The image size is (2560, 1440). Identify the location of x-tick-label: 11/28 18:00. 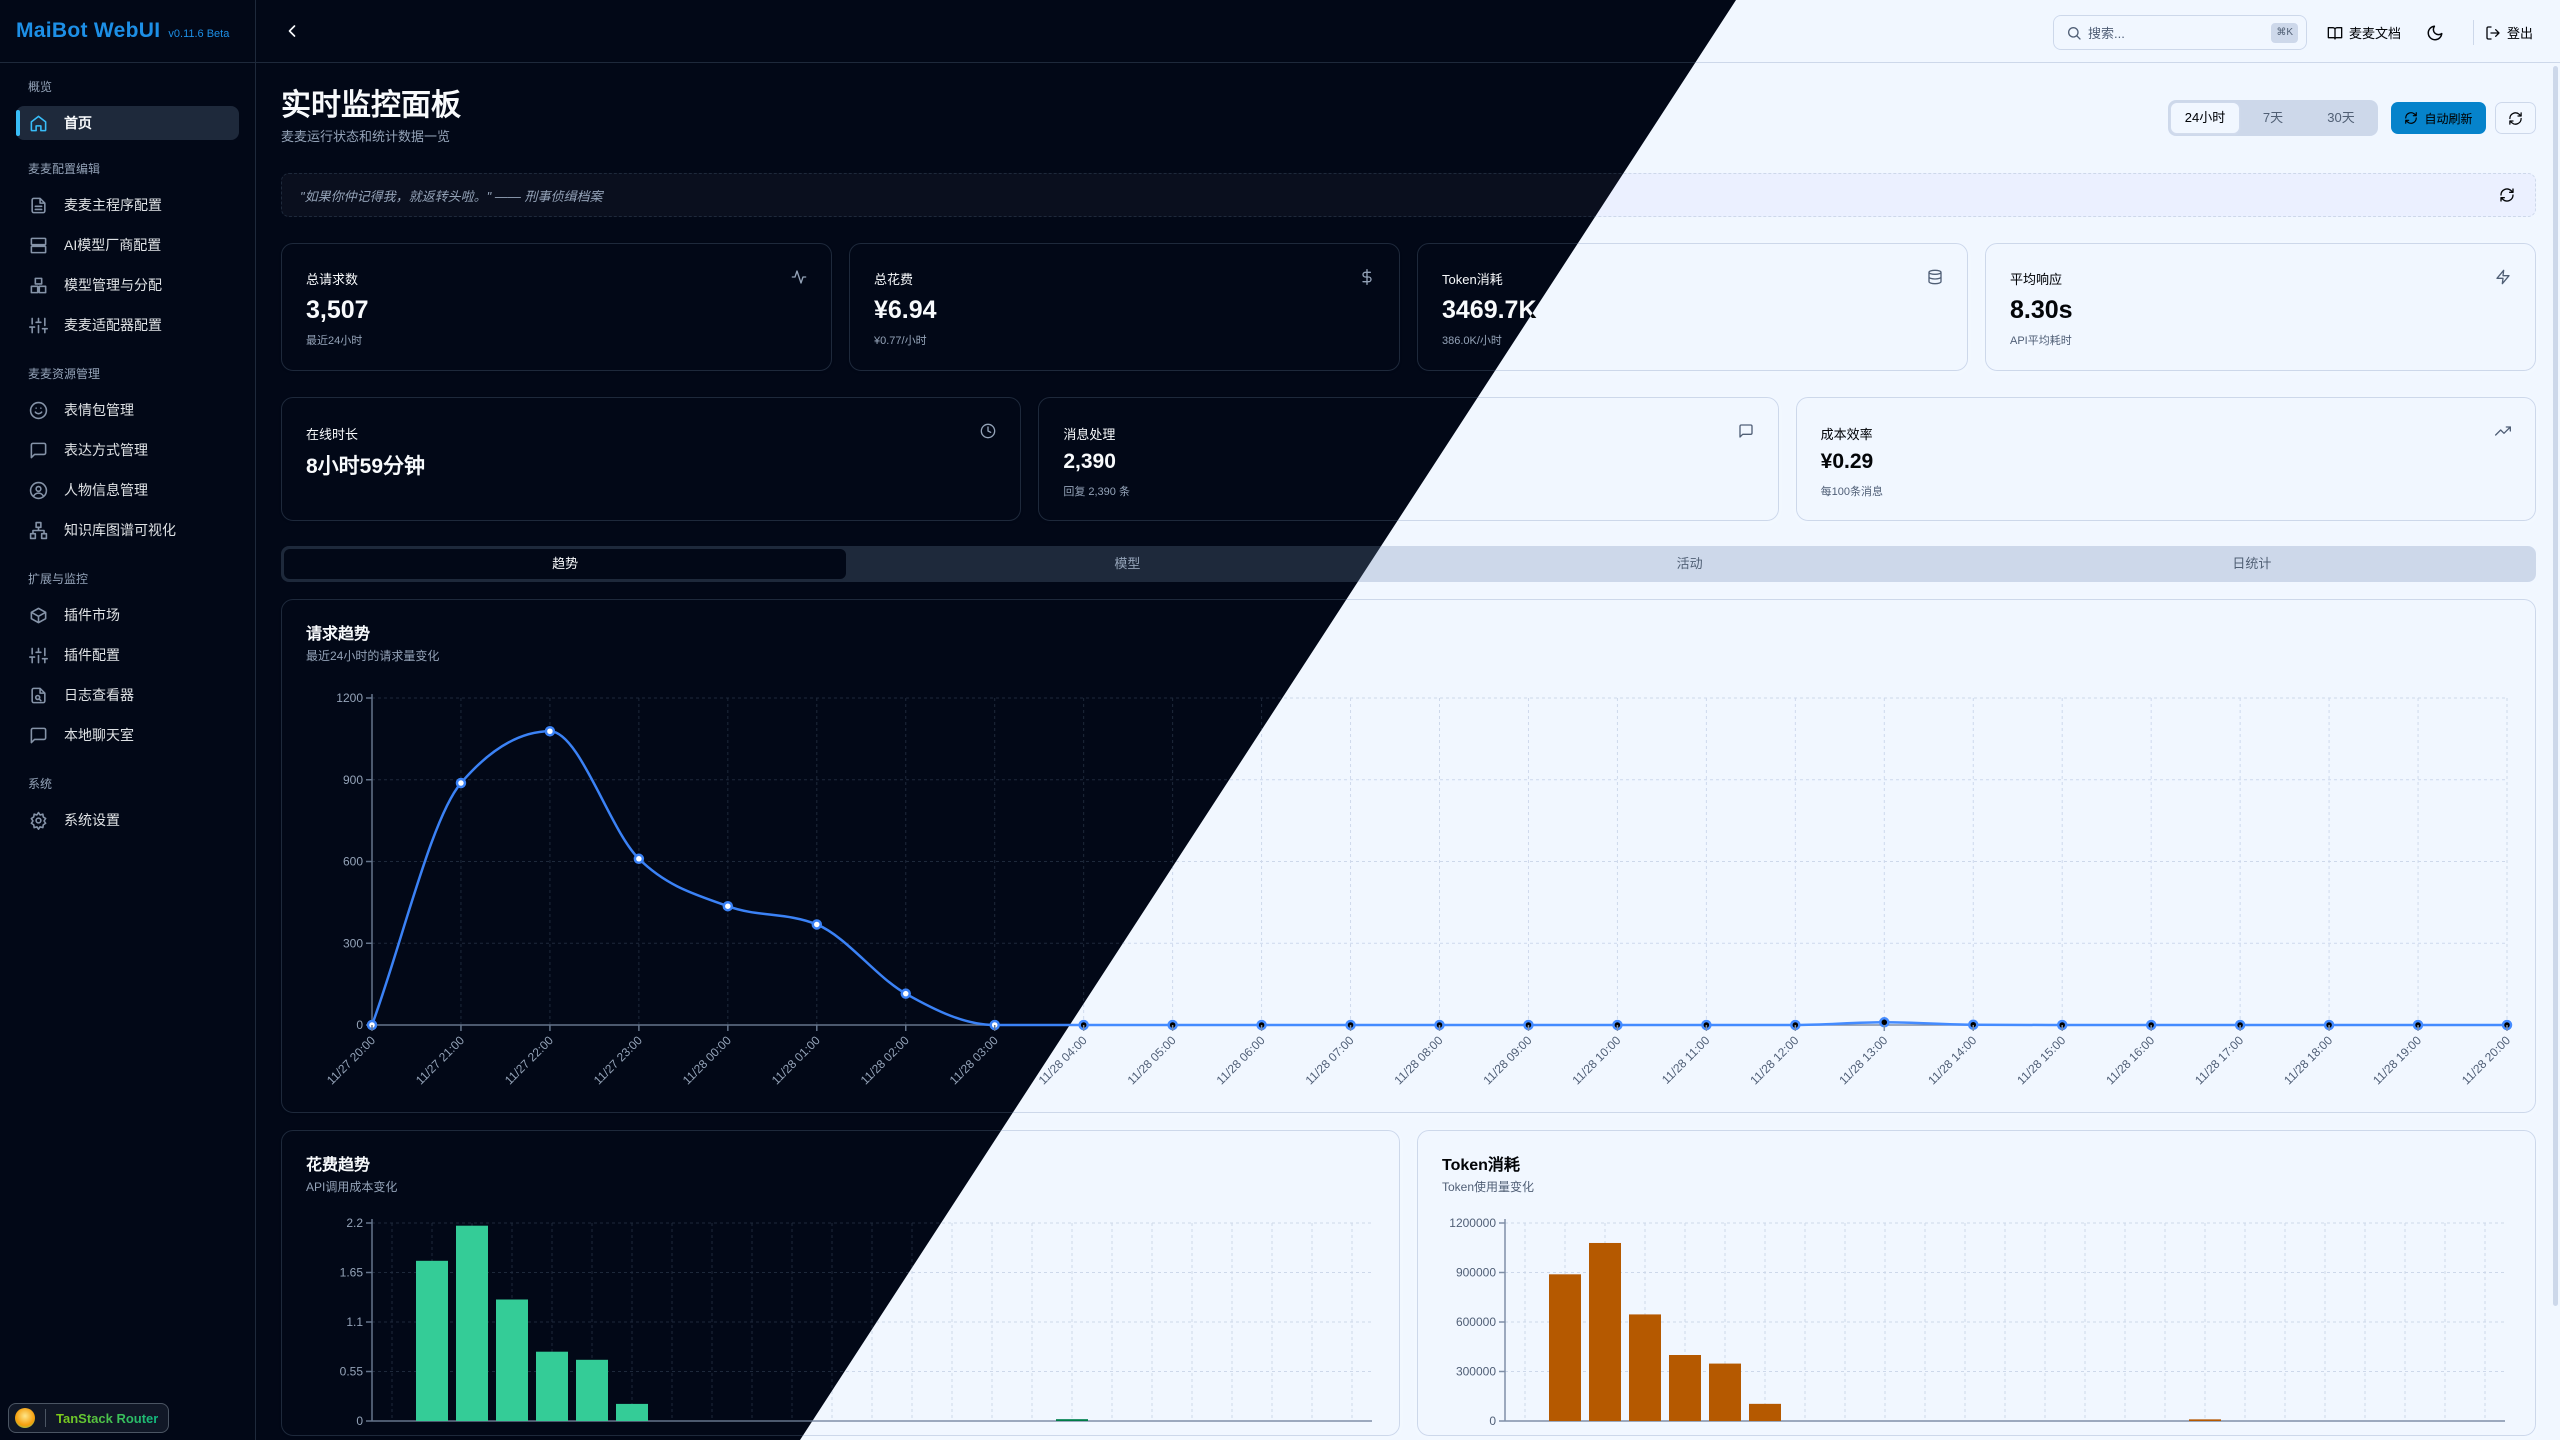
(2308, 1060).